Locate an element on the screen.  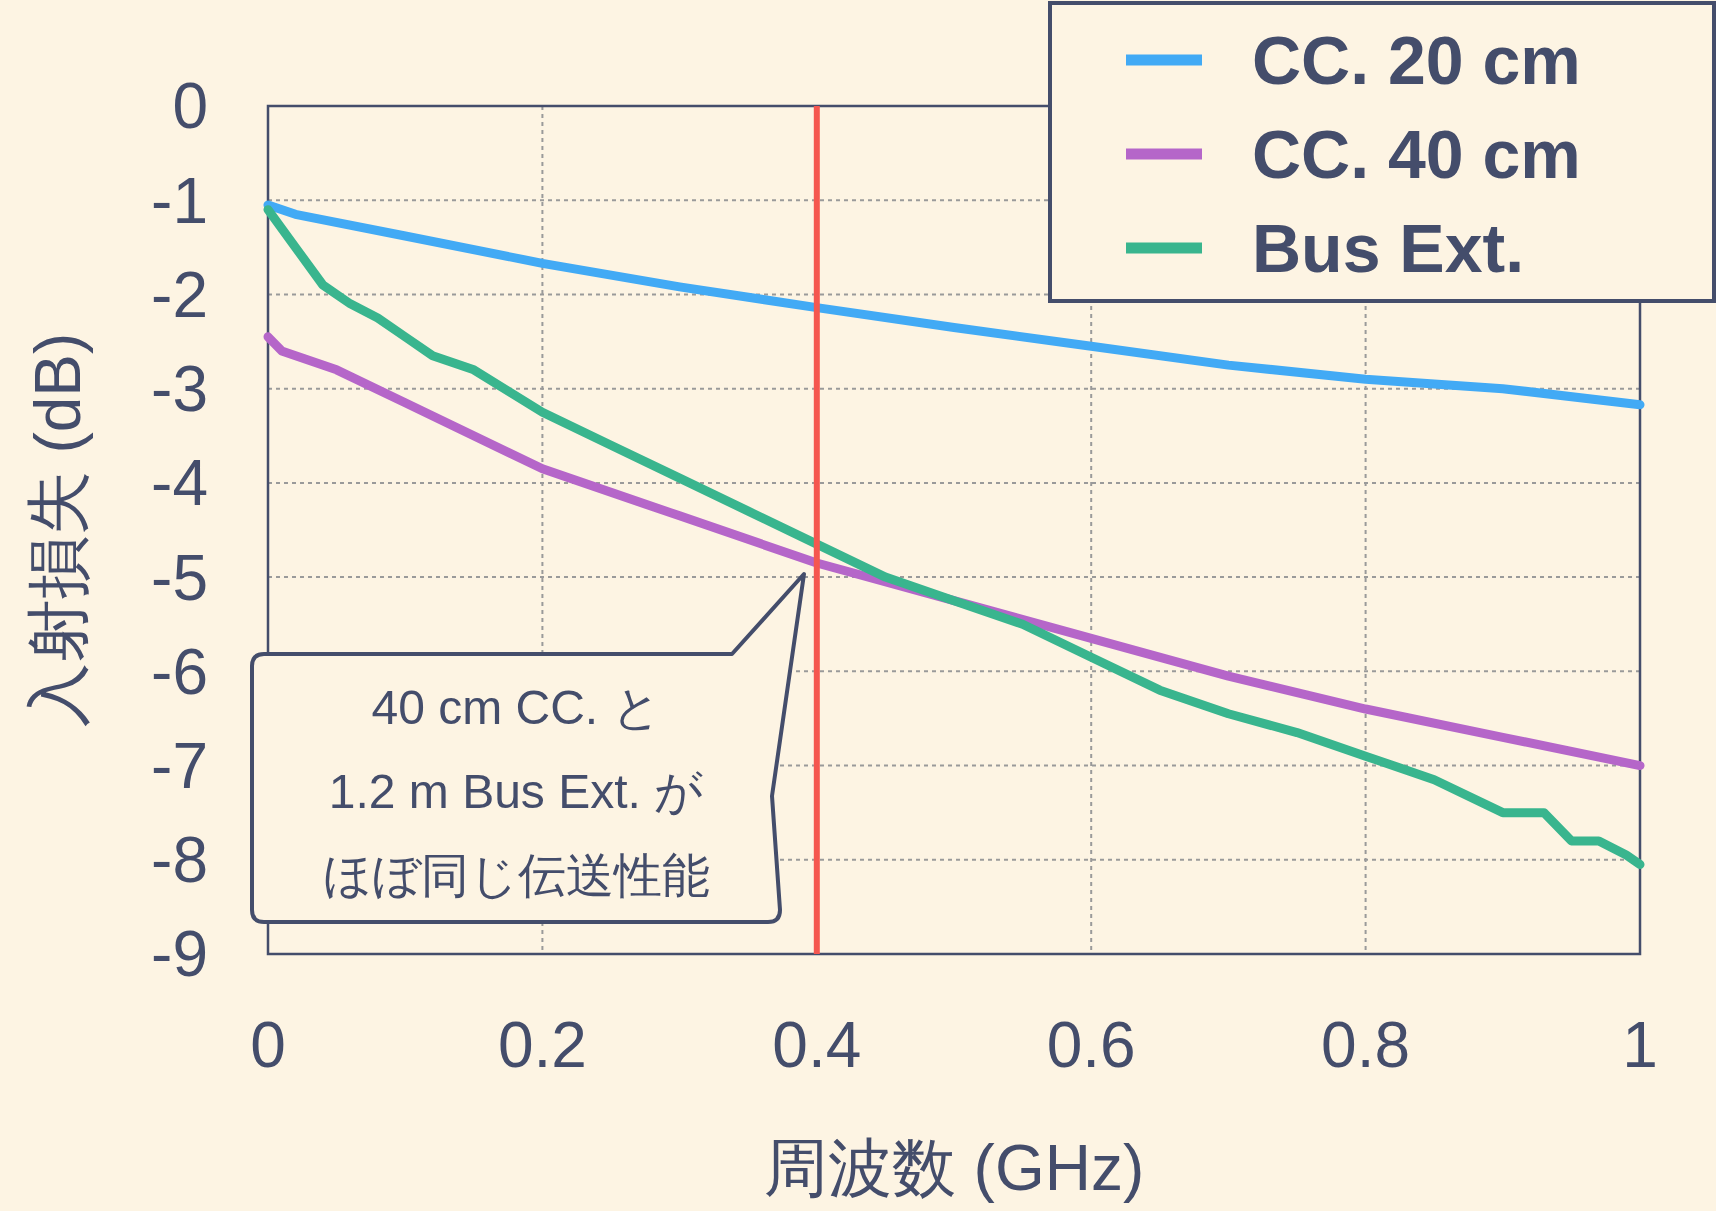
y-tick-label: -8 is located at coordinates (179, 860).